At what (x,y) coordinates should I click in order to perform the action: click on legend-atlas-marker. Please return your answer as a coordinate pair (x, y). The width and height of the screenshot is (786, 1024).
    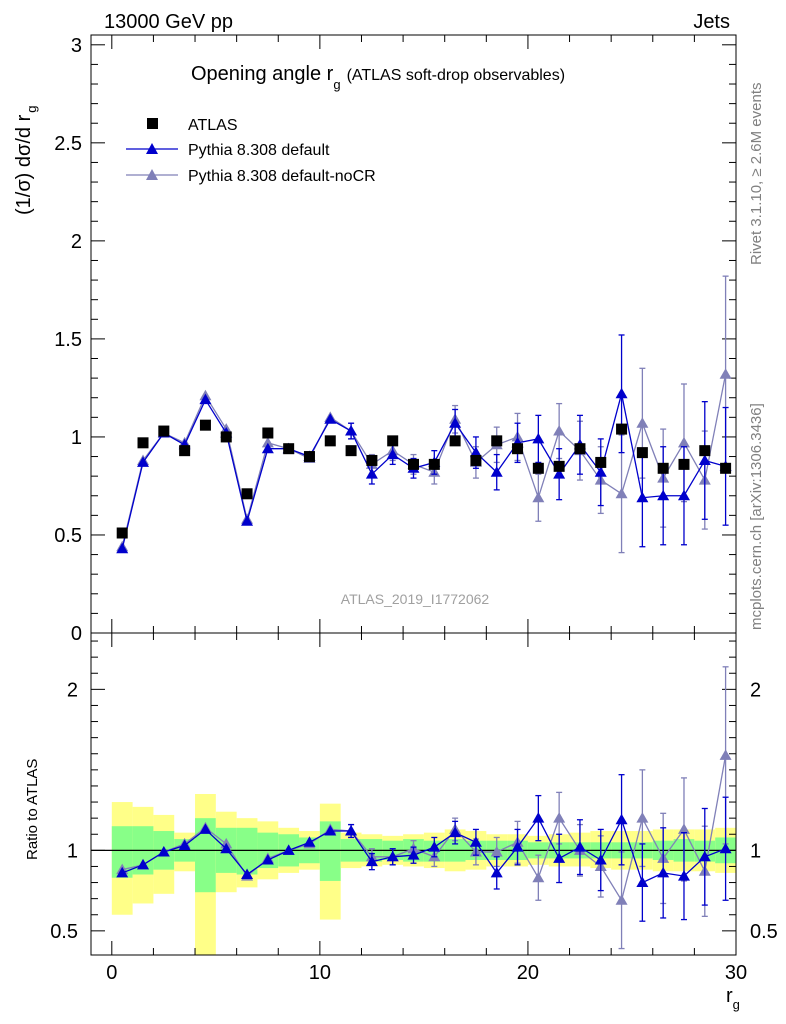
    Looking at the image, I should click on (152, 123).